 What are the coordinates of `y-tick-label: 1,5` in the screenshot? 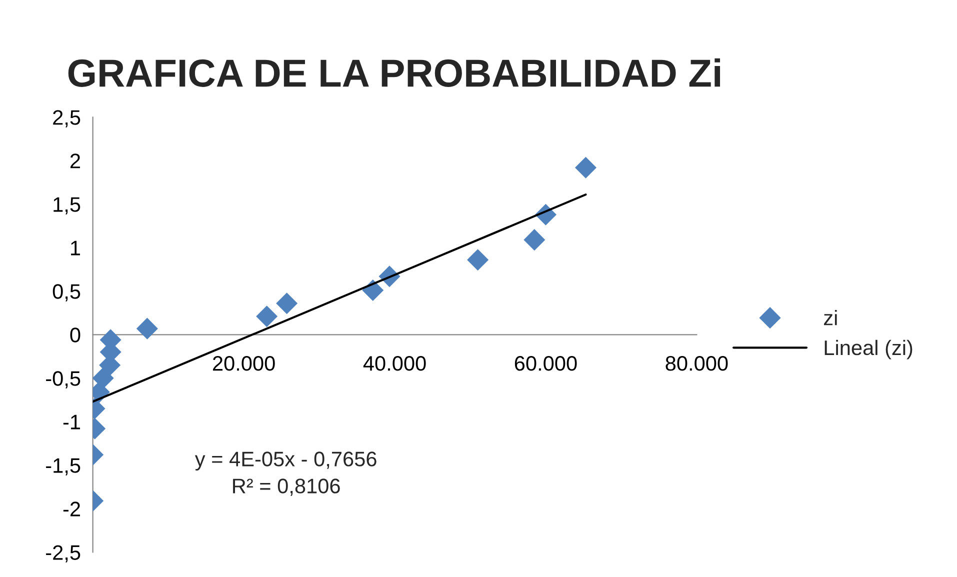 It's located at (67, 205).